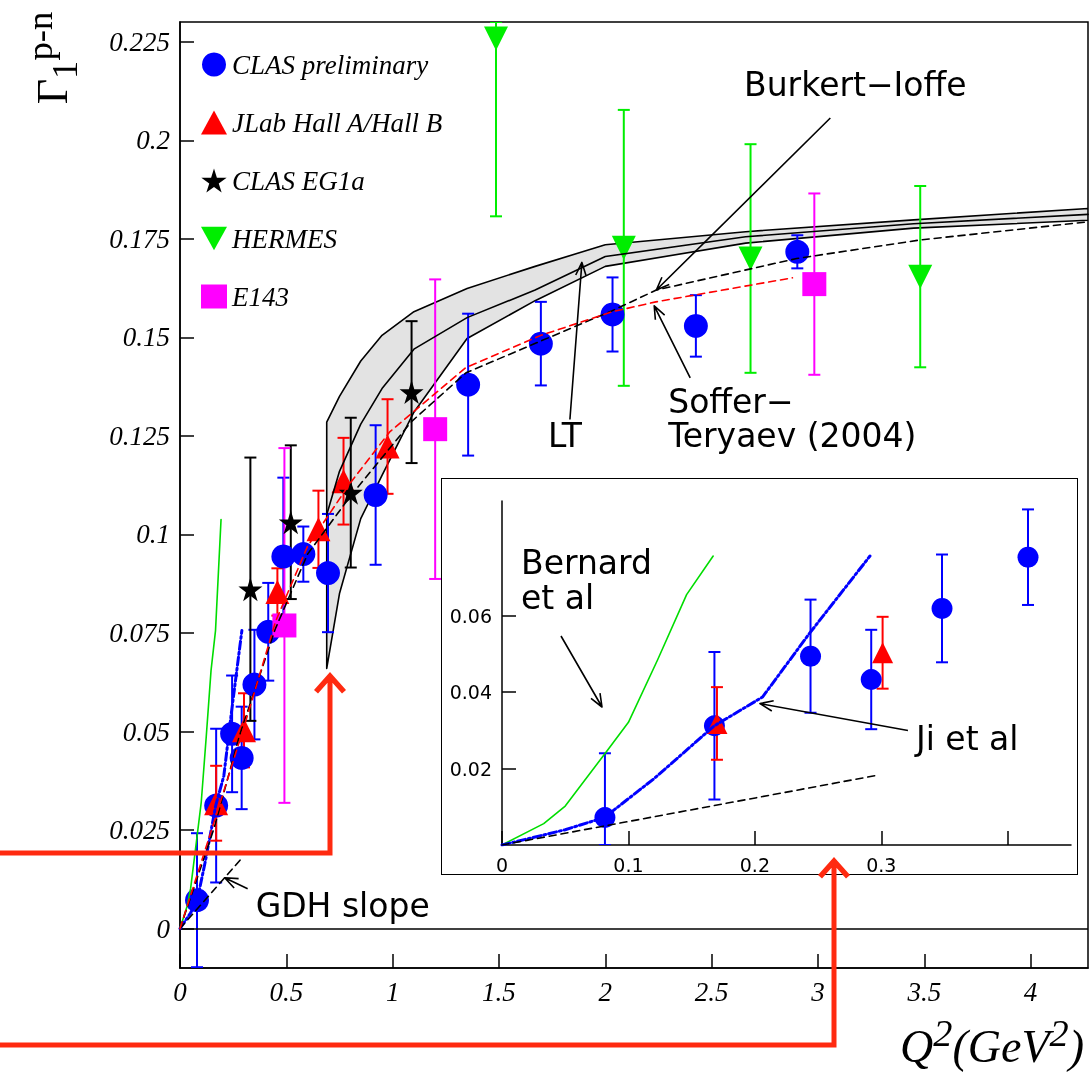 The width and height of the screenshot is (1090, 1075). What do you see at coordinates (792, 418) in the screenshot?
I see `annotation: Soffer− Teryaev (2004)` at bounding box center [792, 418].